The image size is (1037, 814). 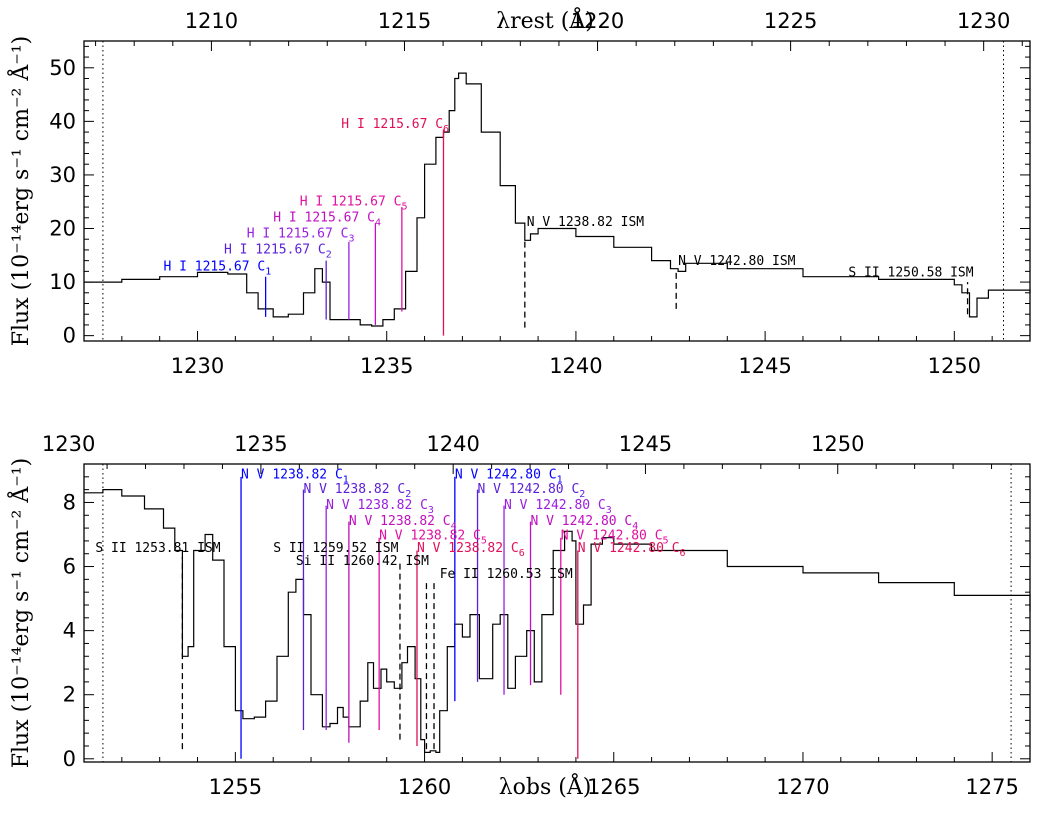 What do you see at coordinates (197, 366) in the screenshot?
I see `x-tick-label: 1230` at bounding box center [197, 366].